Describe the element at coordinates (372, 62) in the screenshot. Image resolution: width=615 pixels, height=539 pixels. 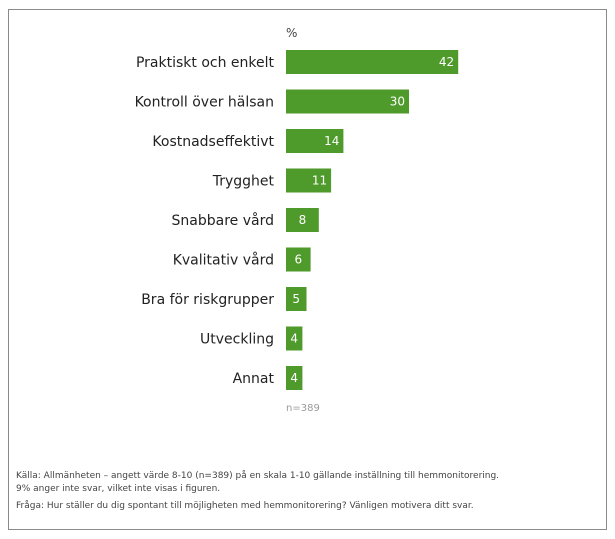
I see `bar-praktiskt-och-enkelt` at that location.